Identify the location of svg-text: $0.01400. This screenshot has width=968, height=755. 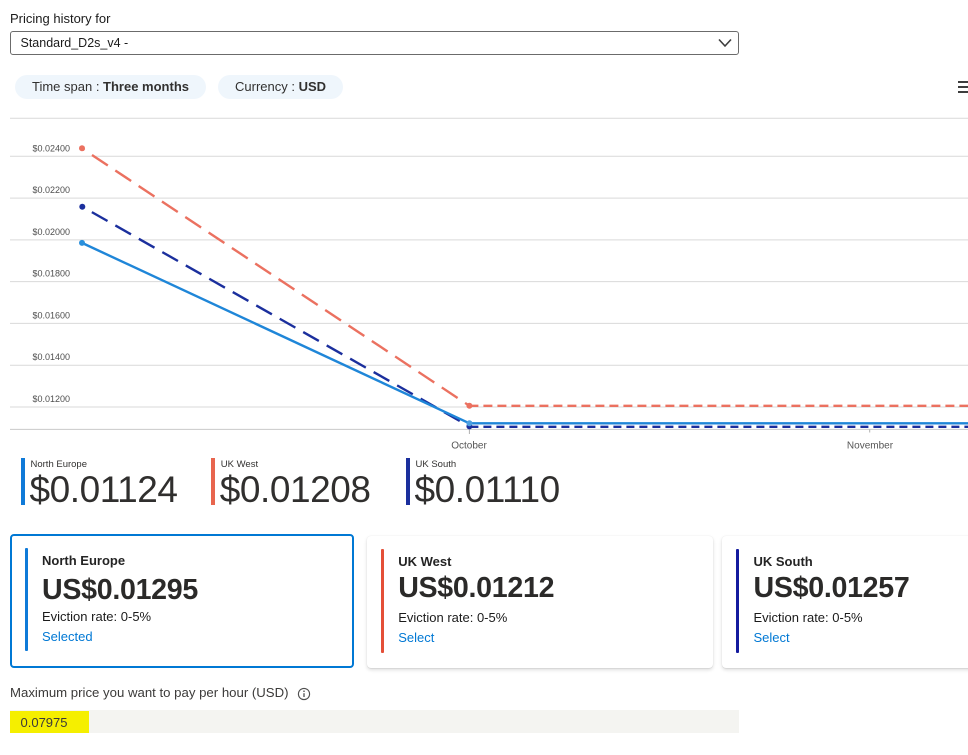
(51, 357).